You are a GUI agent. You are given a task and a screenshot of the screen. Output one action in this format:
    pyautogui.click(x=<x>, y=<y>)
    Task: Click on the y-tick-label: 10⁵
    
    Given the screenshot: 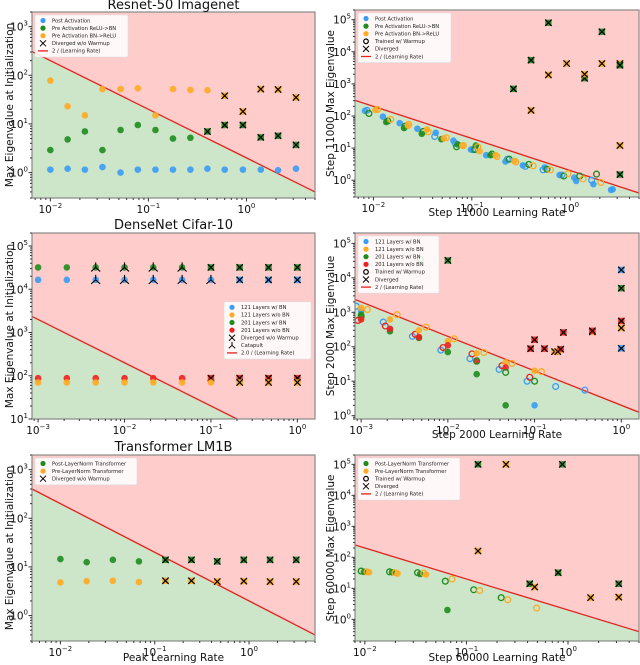 What is the action you would take?
    pyautogui.click(x=342, y=464)
    